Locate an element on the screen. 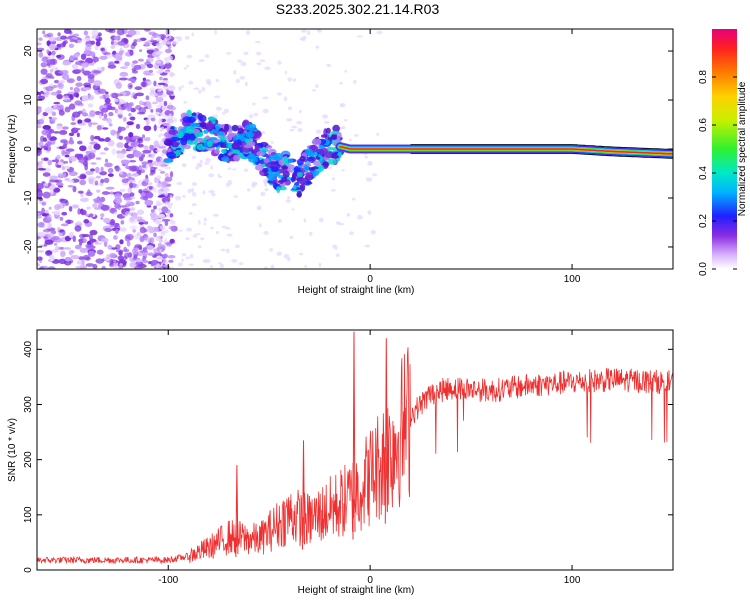 Image resolution: width=750 pixels, height=600 pixels. snr-y-tick-label: 200 is located at coordinates (28, 459).